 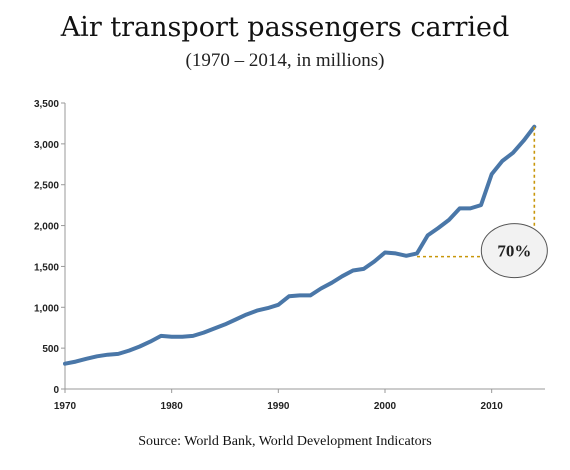 I want to click on y-tick-label: 500, so click(x=50, y=349).